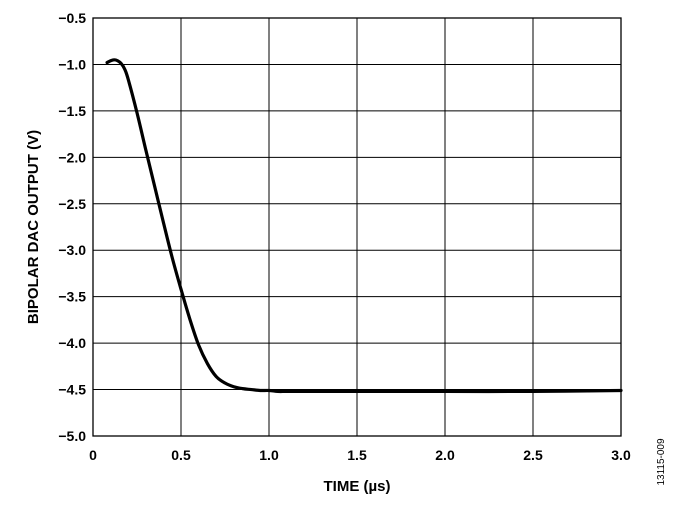  Describe the element at coordinates (181, 455) in the screenshot. I see `x-tick-label: 0.5` at that location.